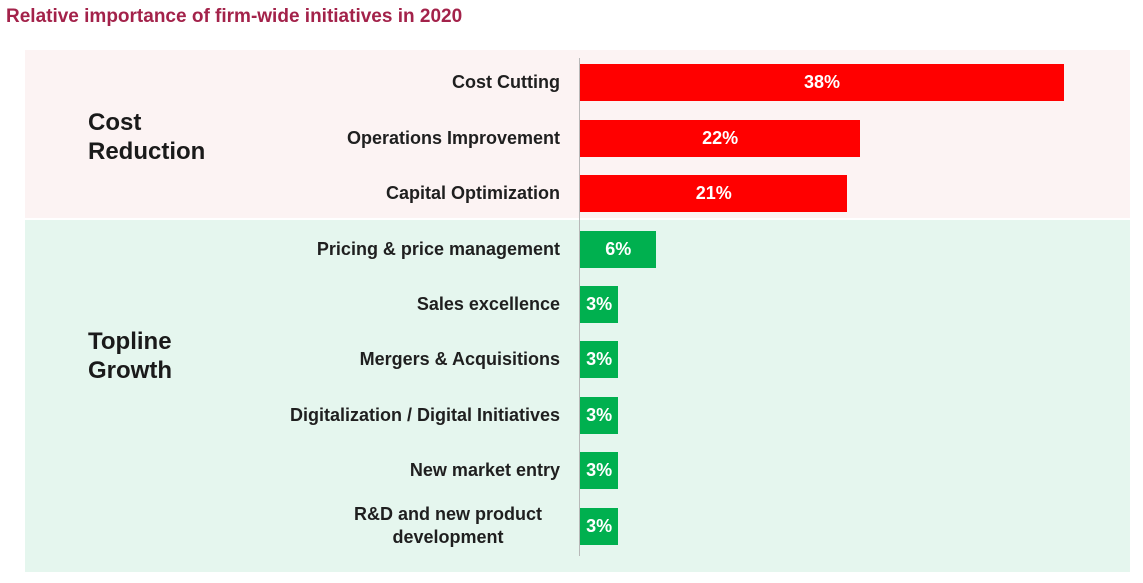 The height and width of the screenshot is (583, 1143). I want to click on category-axis-line, so click(579, 307).